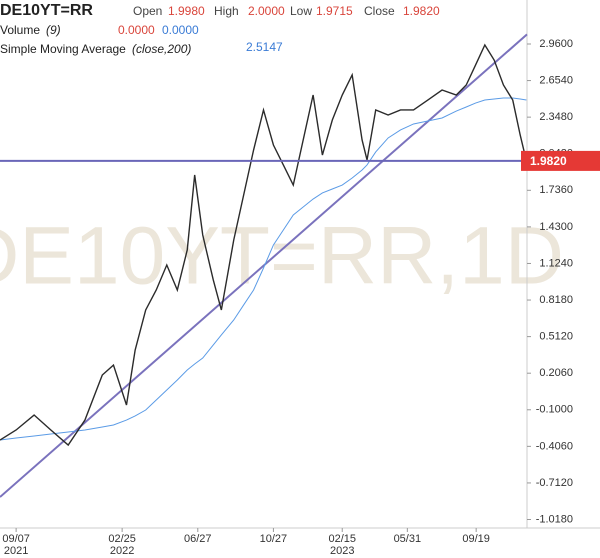 The height and width of the screenshot is (558, 600). I want to click on y-tick-label: 2.6540, so click(556, 80).